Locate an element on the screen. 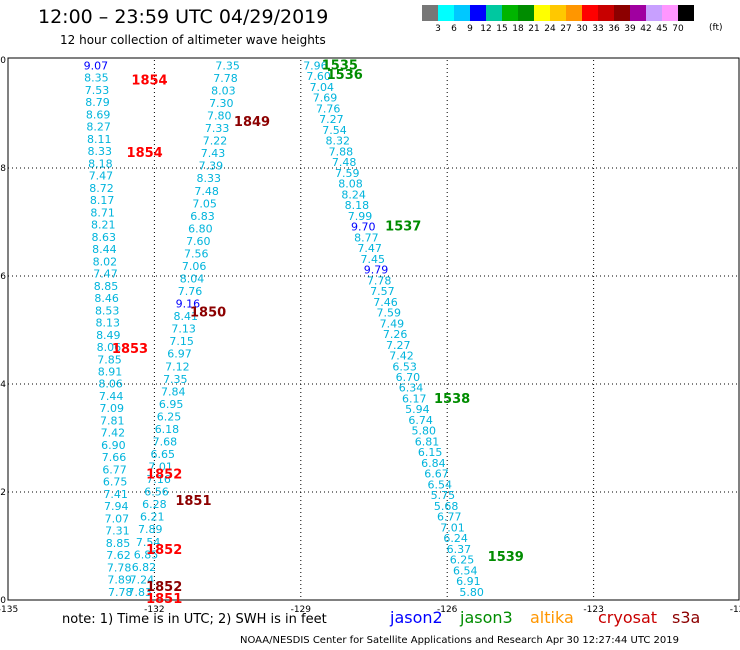 This screenshot has height=650, width=740. satellite-name: cryosat is located at coordinates (628, 617).